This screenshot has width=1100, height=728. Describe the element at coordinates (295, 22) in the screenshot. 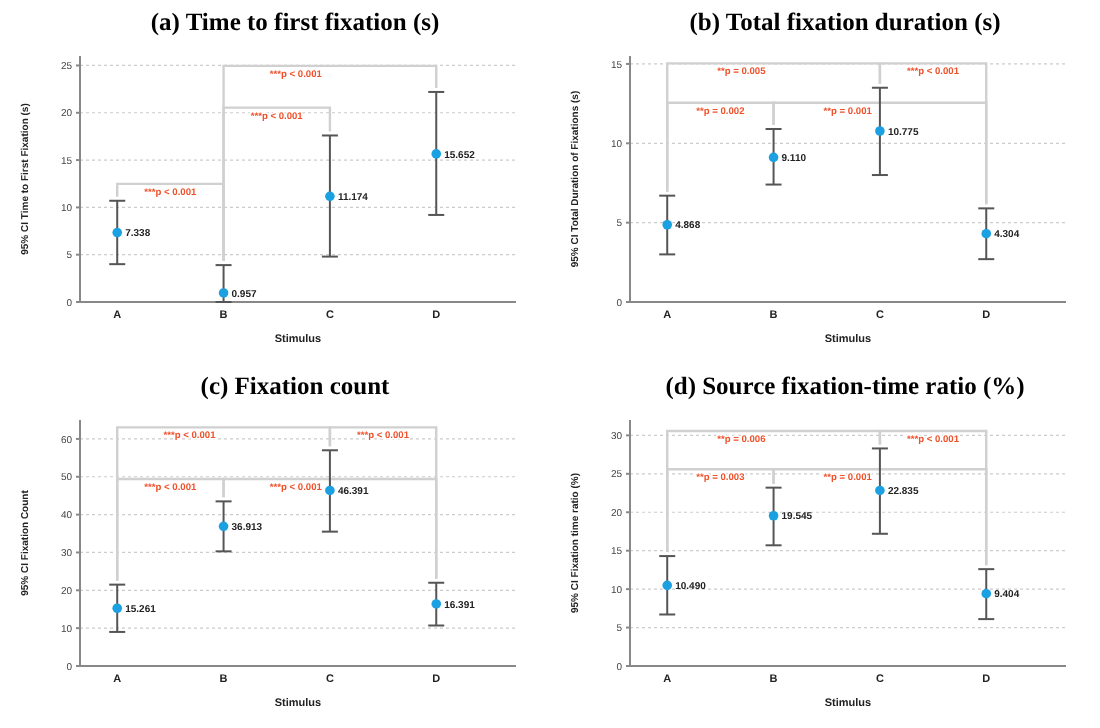

I see `chart-title: (a) Time to first fixation (s)` at that location.